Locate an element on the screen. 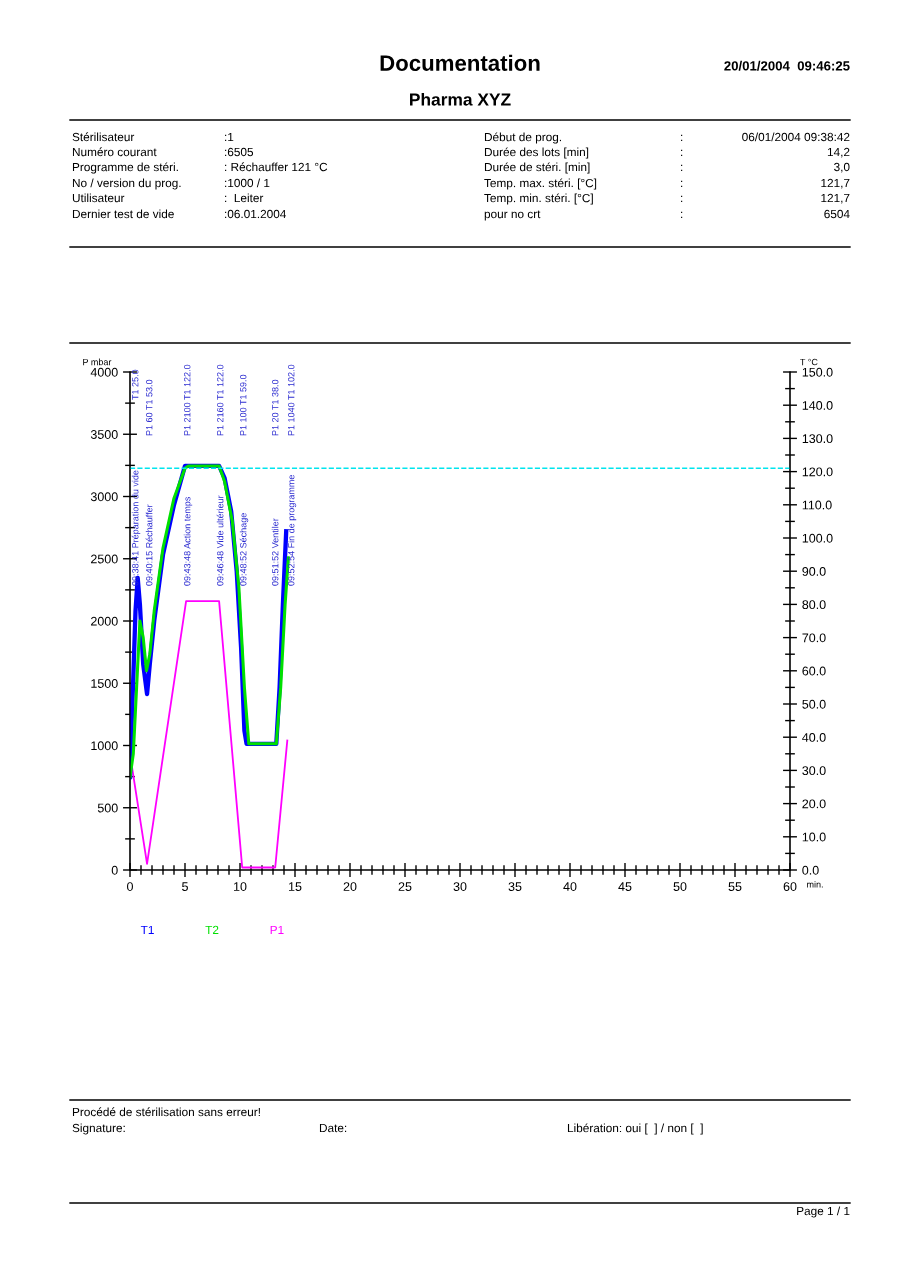 This screenshot has width=901, height=1281. x-tick-label: 35 is located at coordinates (515, 886).